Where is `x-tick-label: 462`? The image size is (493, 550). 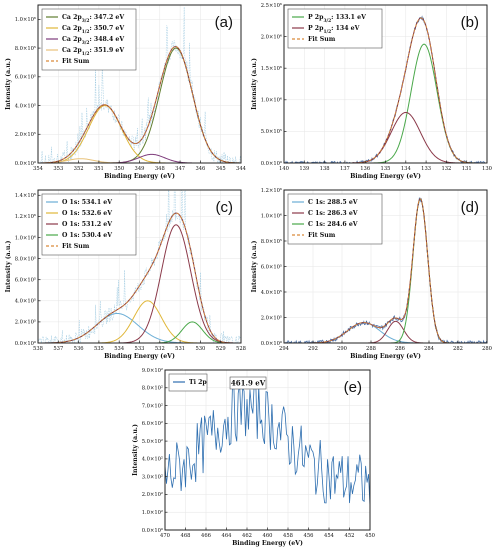
x-tick-label: 462 is located at coordinates (247, 536).